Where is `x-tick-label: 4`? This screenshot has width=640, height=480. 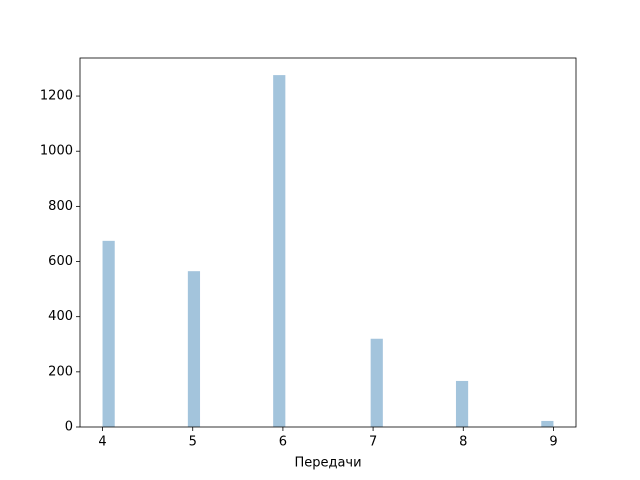 x-tick-label: 4 is located at coordinates (102, 442).